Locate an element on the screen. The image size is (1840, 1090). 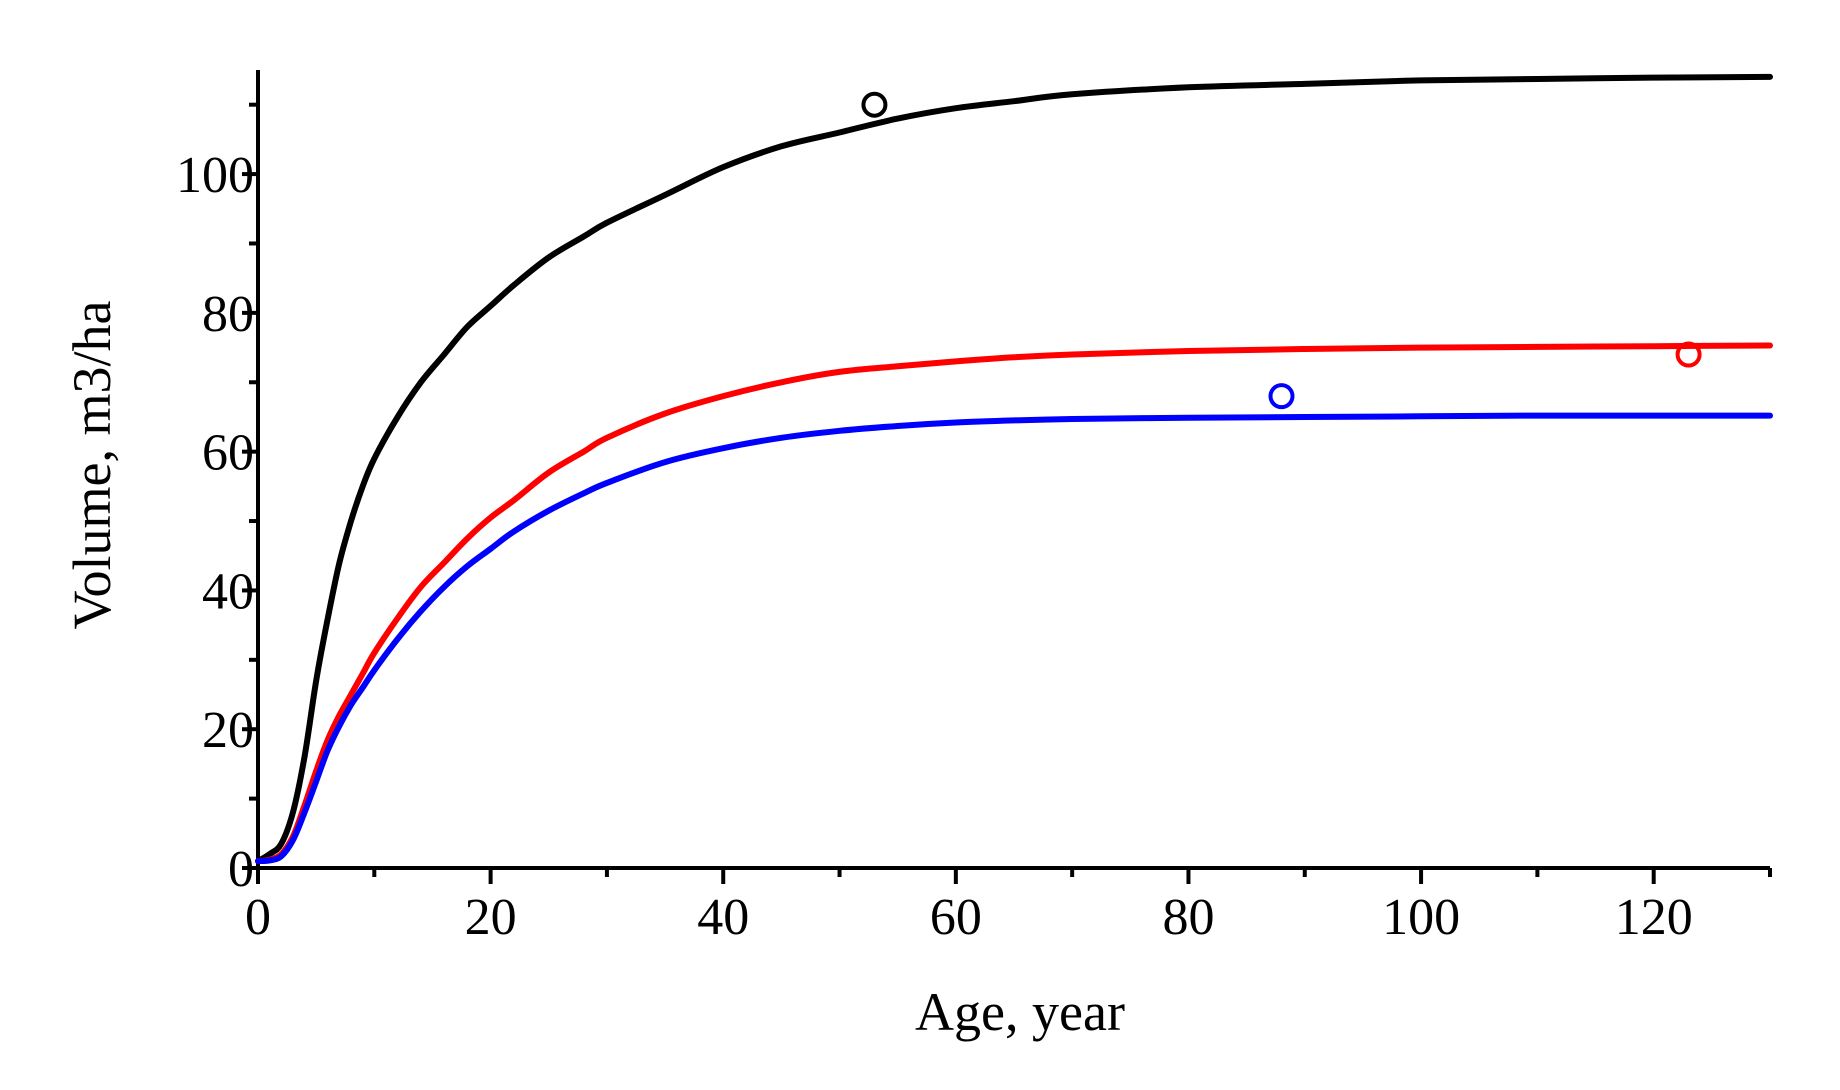
y-tick-labels: 0 20 40 60 80 100 is located at coordinates (215, 522).